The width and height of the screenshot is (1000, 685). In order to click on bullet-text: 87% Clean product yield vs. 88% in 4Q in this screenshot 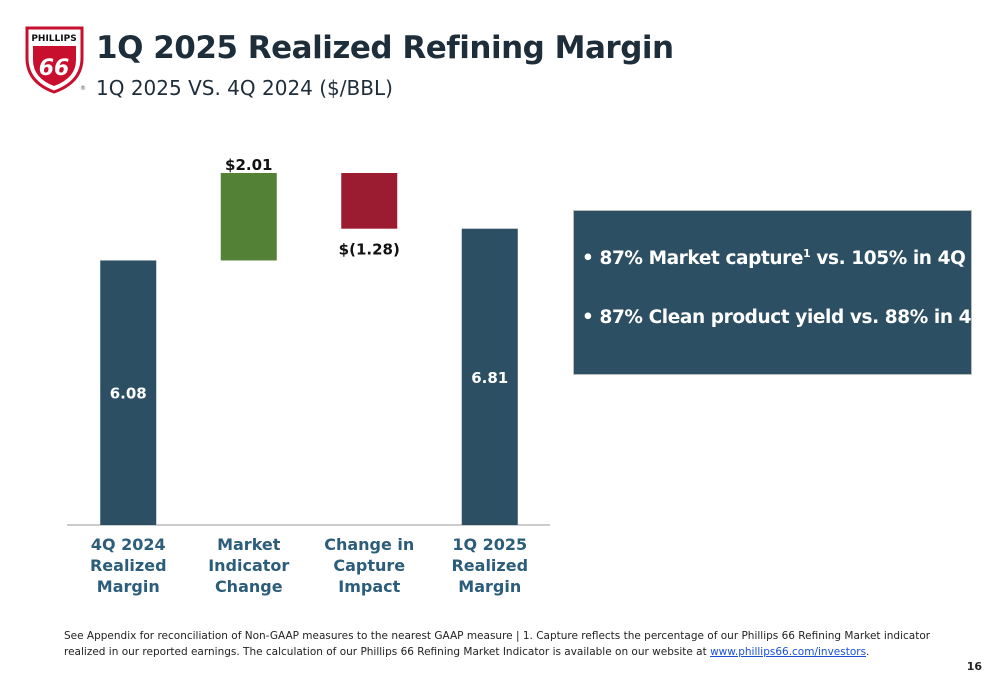, I will do `click(793, 317)`.